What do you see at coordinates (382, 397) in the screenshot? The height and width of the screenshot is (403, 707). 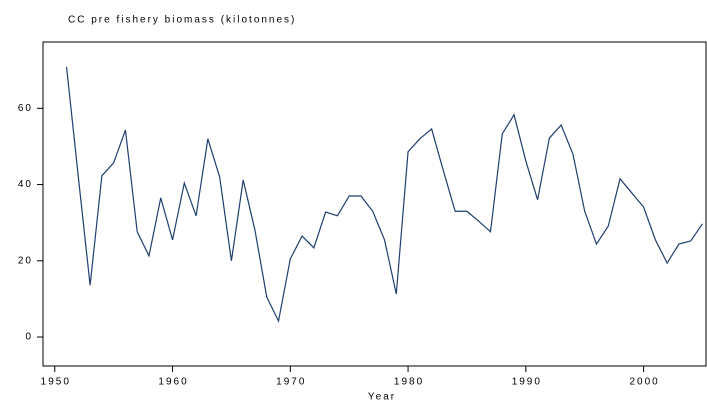 I see `x-axis-label: Year` at bounding box center [382, 397].